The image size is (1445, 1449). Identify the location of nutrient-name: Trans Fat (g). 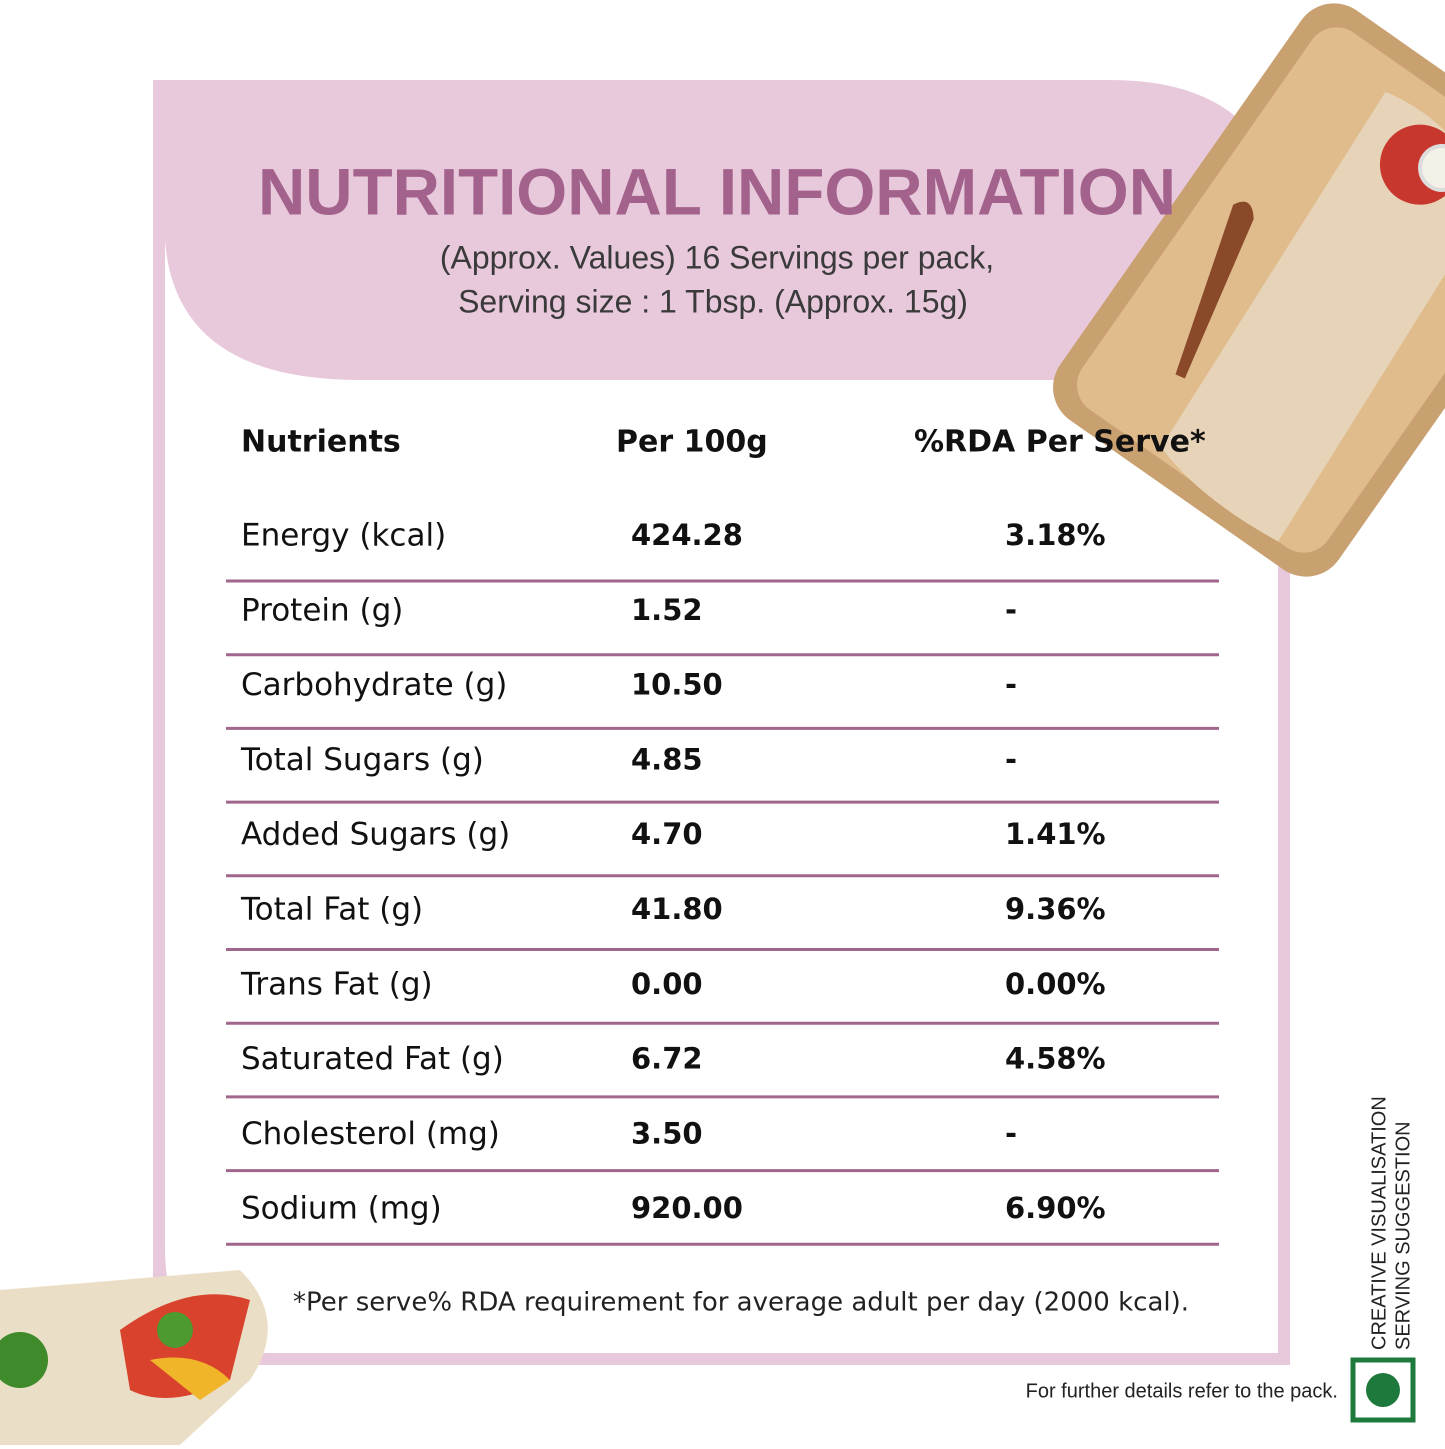
(336, 984).